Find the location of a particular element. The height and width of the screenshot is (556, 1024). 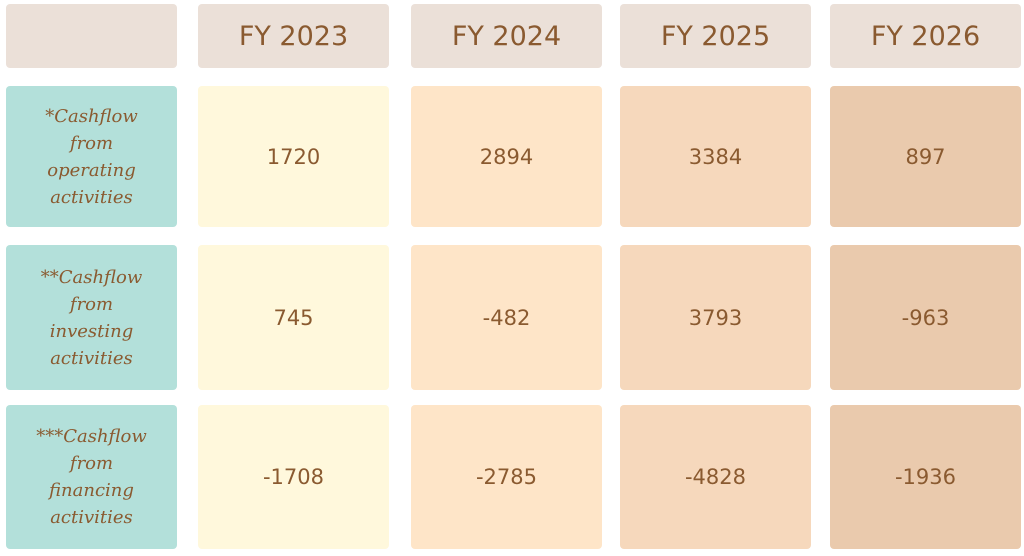

column-header-text: FY 2023 is located at coordinates (293, 36).